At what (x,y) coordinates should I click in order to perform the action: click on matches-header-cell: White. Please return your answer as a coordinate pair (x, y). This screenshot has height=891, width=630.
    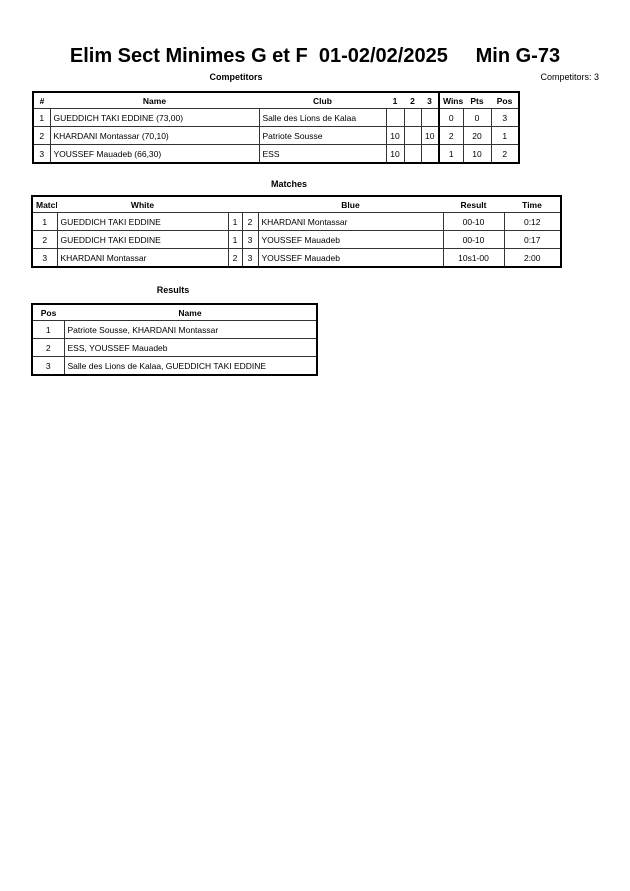
    Looking at the image, I should click on (142, 204).